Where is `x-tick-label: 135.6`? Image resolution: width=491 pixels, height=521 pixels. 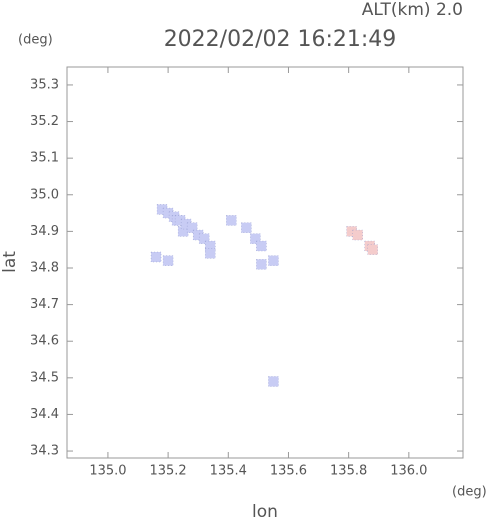 x-tick-label: 135.6 is located at coordinates (288, 471).